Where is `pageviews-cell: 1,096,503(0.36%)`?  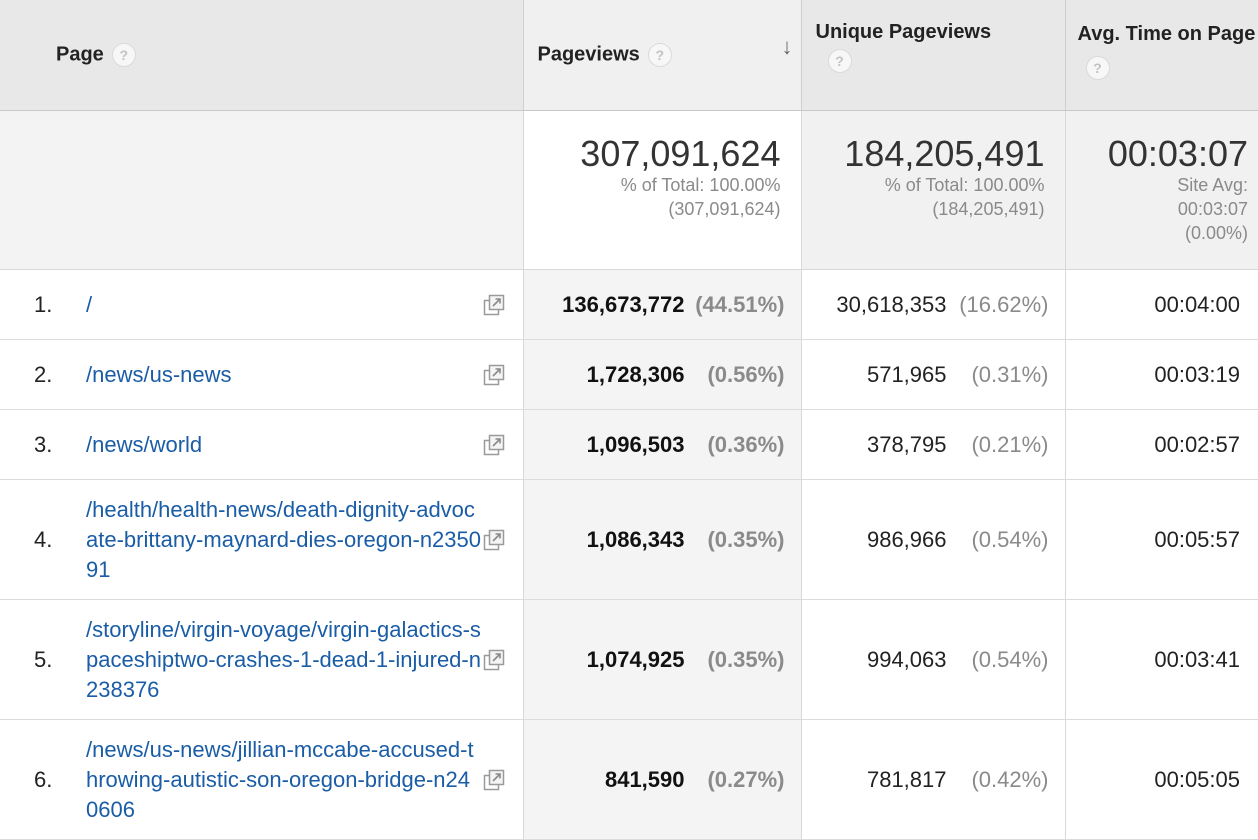
pageviews-cell: 1,096,503(0.36%) is located at coordinates (662, 445).